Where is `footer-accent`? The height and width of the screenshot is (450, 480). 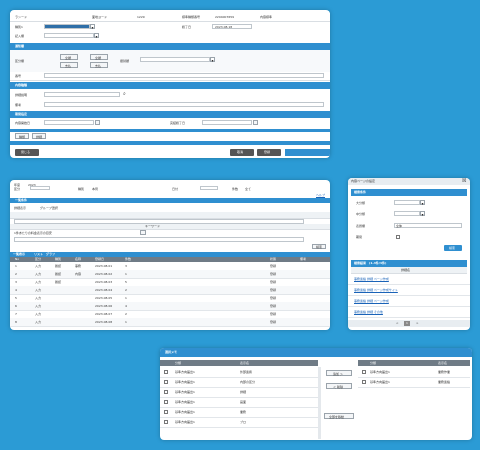
footer-accent is located at coordinates (307, 152).